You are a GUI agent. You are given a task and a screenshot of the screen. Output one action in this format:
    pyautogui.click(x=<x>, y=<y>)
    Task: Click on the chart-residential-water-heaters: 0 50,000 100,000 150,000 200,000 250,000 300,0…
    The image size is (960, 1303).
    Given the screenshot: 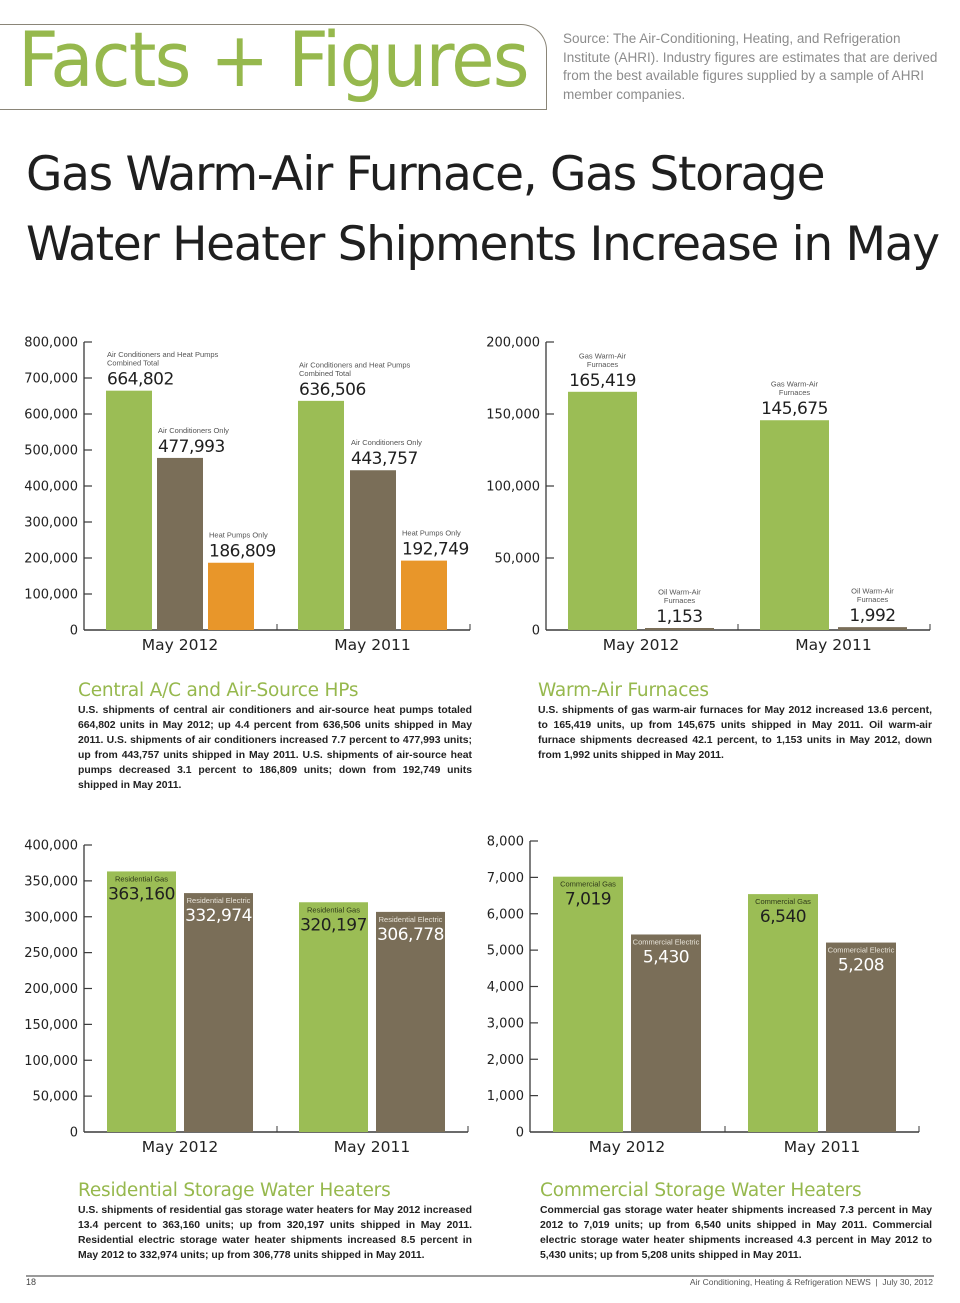 What is the action you would take?
    pyautogui.click(x=246, y=997)
    